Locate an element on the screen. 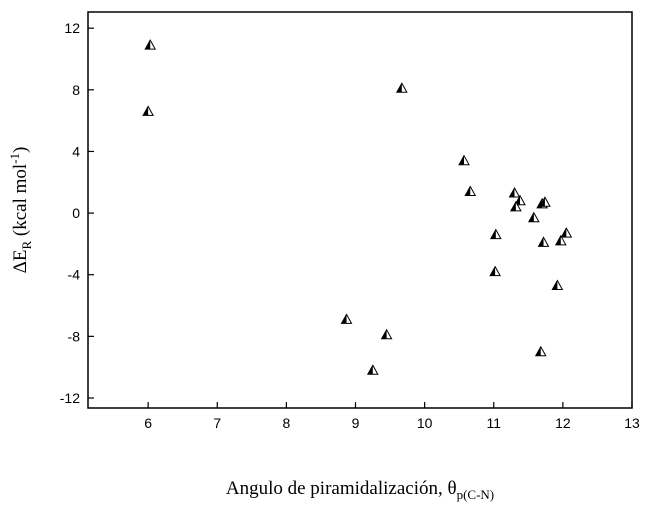 The height and width of the screenshot is (531, 646). x-tick-label: 6 is located at coordinates (148, 423).